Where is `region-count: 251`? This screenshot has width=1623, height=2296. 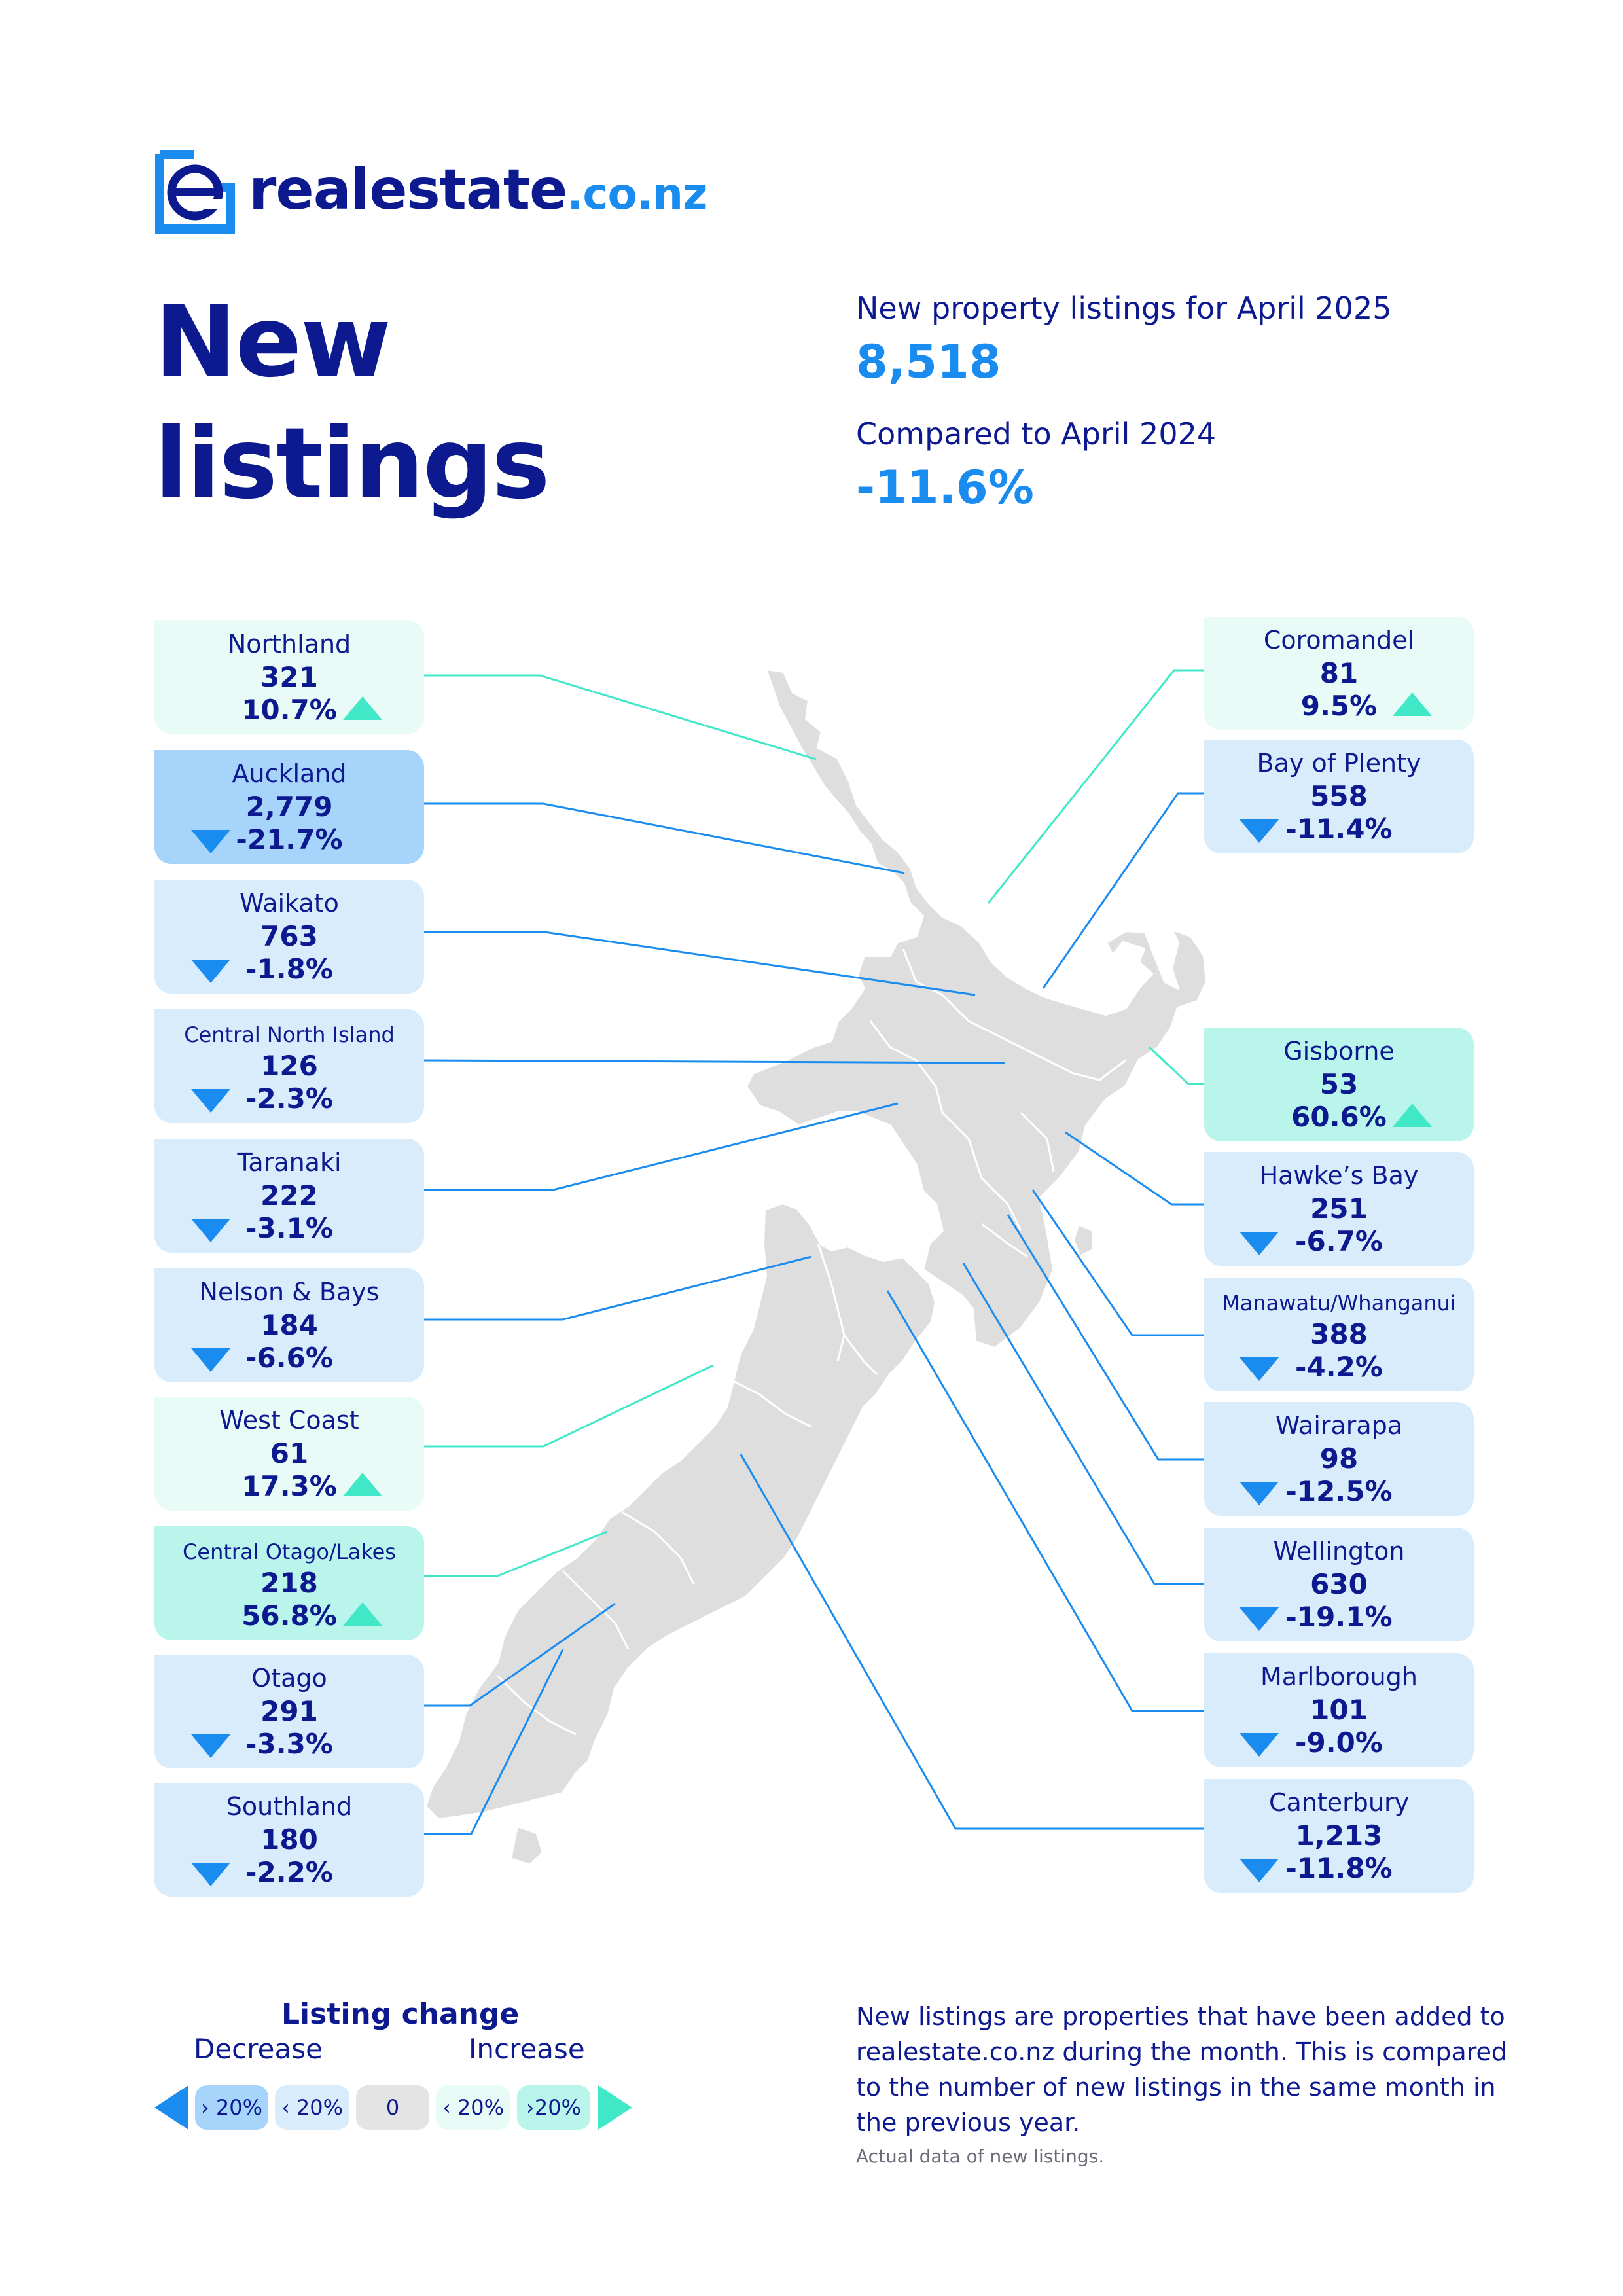
region-count: 251 is located at coordinates (1339, 1209).